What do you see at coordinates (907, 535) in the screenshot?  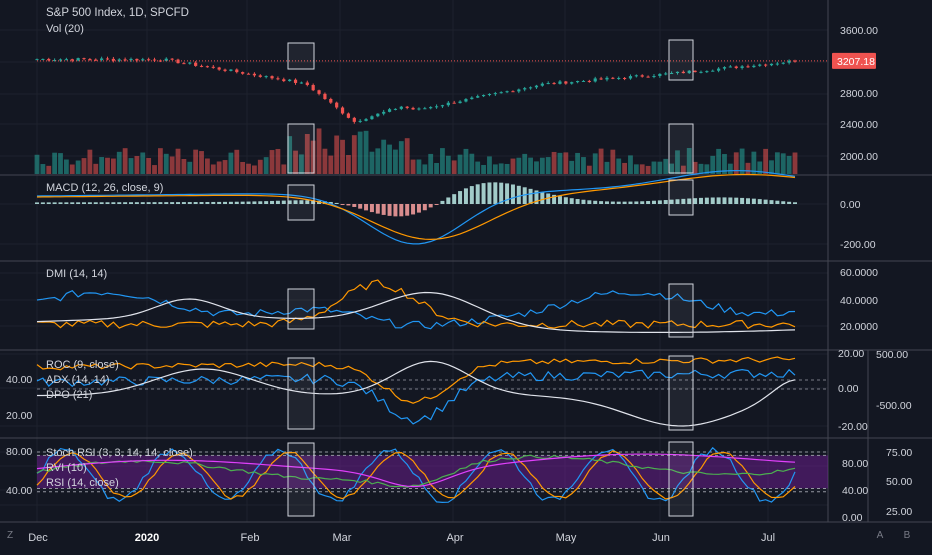 I see `b-button: B` at bounding box center [907, 535].